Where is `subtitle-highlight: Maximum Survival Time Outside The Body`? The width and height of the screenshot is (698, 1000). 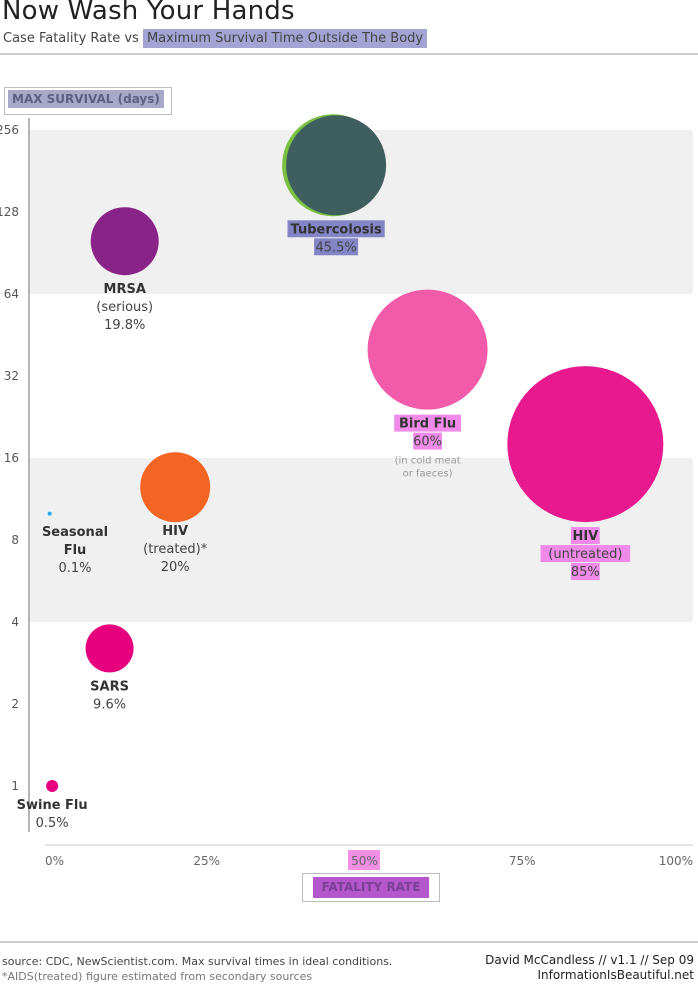
subtitle-highlight: Maximum Survival Time Outside The Body is located at coordinates (285, 38).